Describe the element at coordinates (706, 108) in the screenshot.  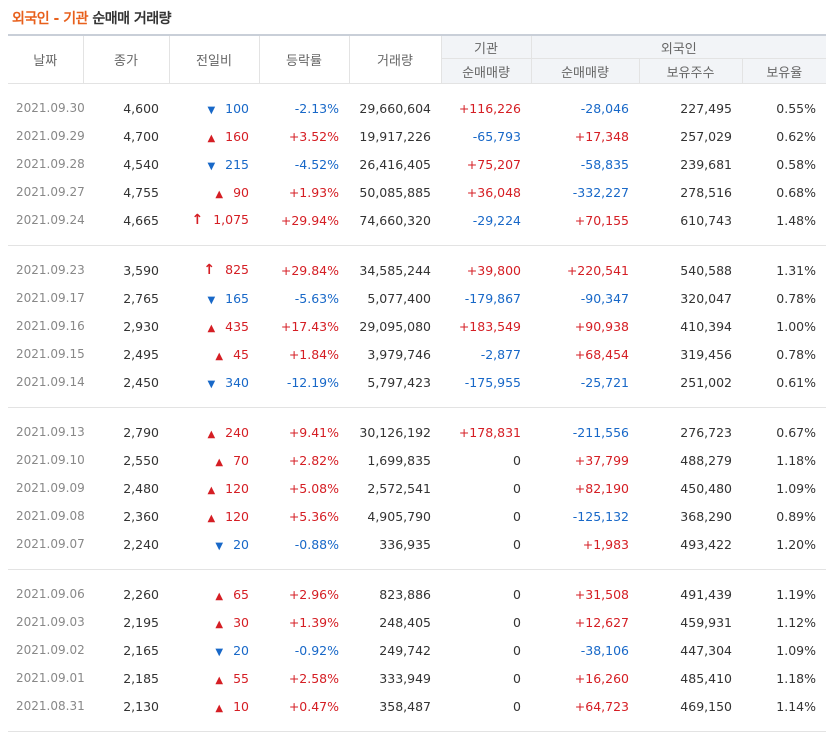
I see `holdings-cell: 227,495` at that location.